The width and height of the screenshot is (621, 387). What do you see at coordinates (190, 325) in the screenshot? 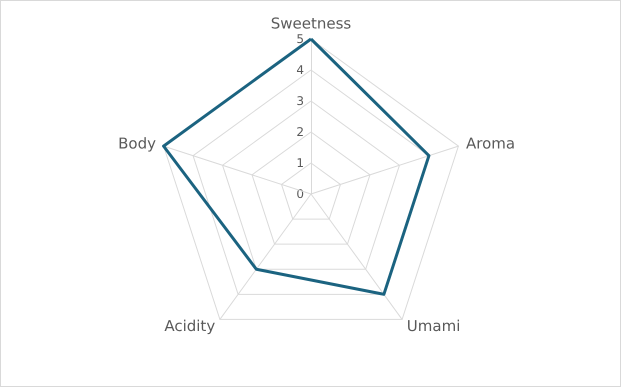
I see `spoke-label: Acidity` at bounding box center [190, 325].